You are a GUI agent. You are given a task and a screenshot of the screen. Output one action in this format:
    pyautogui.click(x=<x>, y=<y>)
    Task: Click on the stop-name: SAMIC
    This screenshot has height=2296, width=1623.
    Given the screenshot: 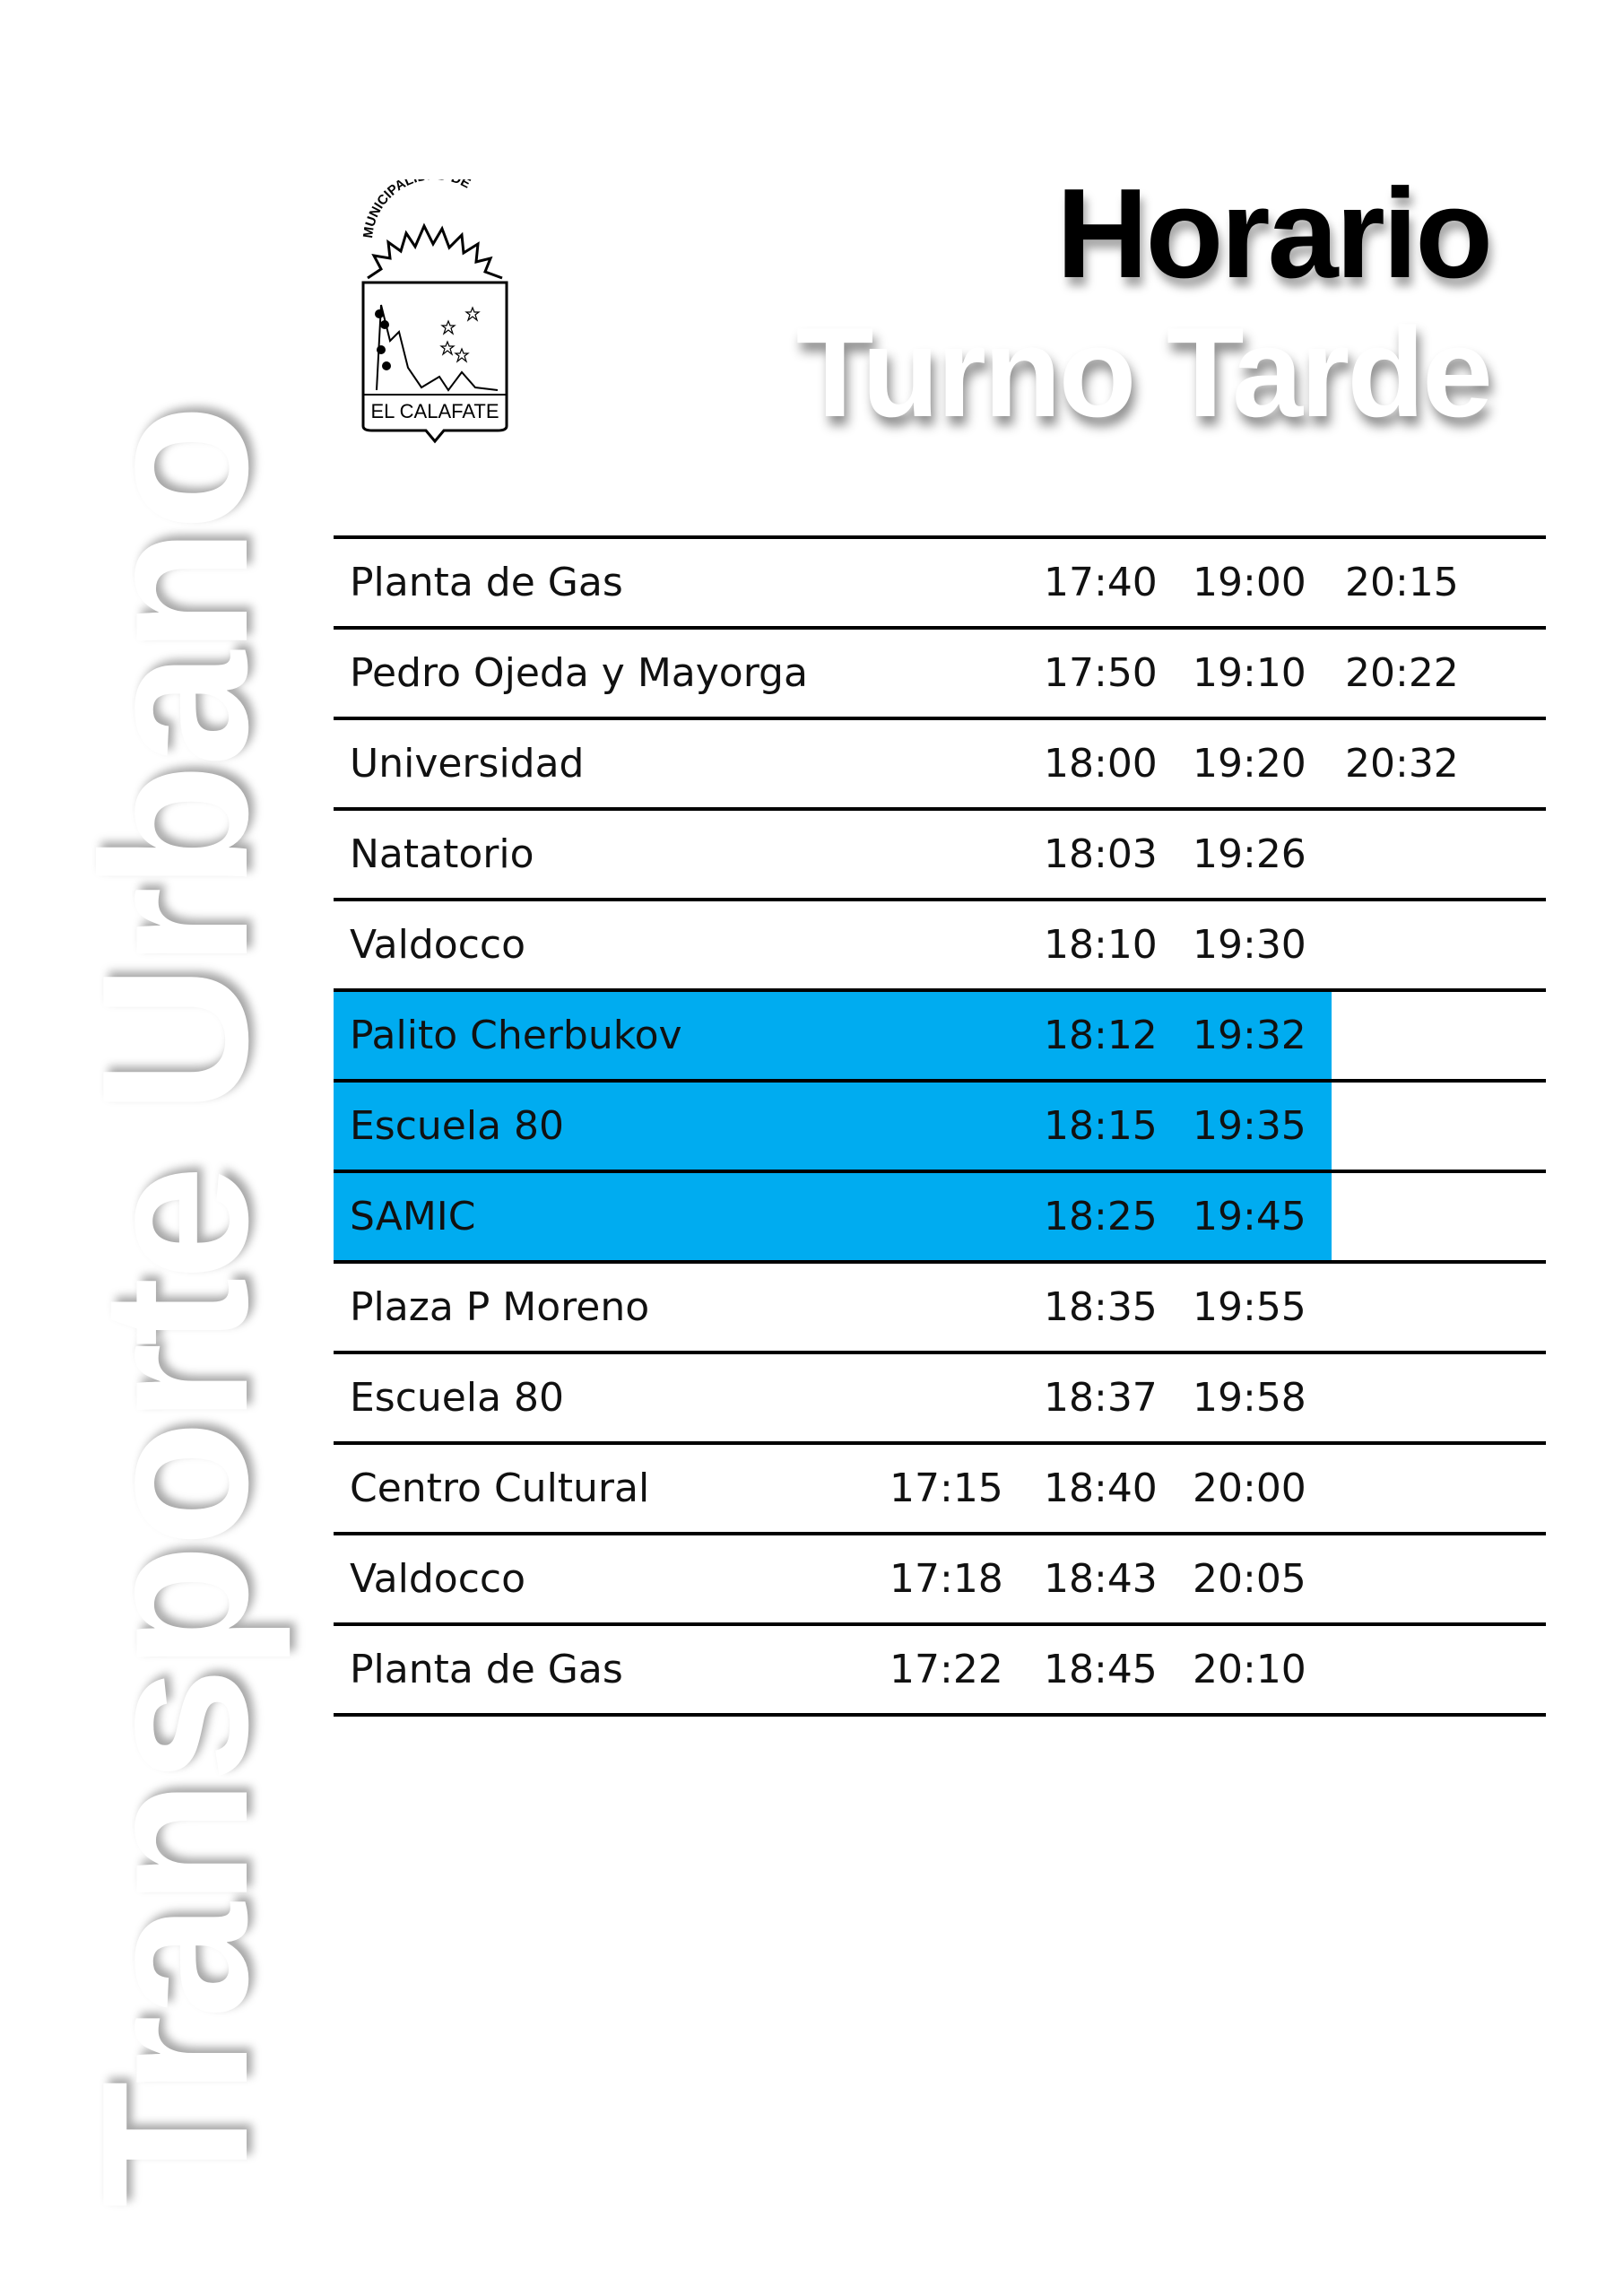 What is the action you would take?
    pyautogui.click(x=413, y=1216)
    